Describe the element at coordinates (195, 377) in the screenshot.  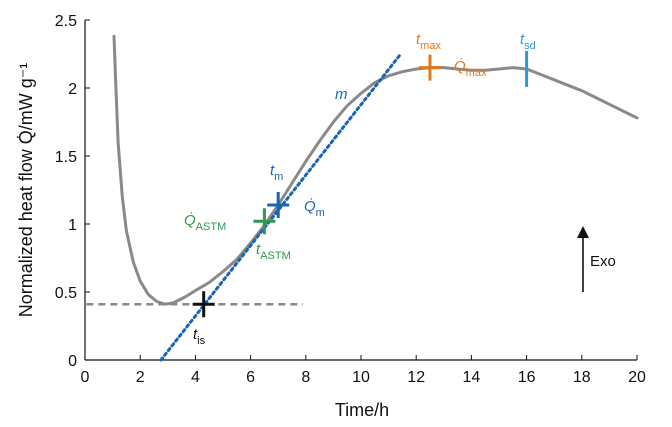
I see `x-tick-label: 4` at that location.